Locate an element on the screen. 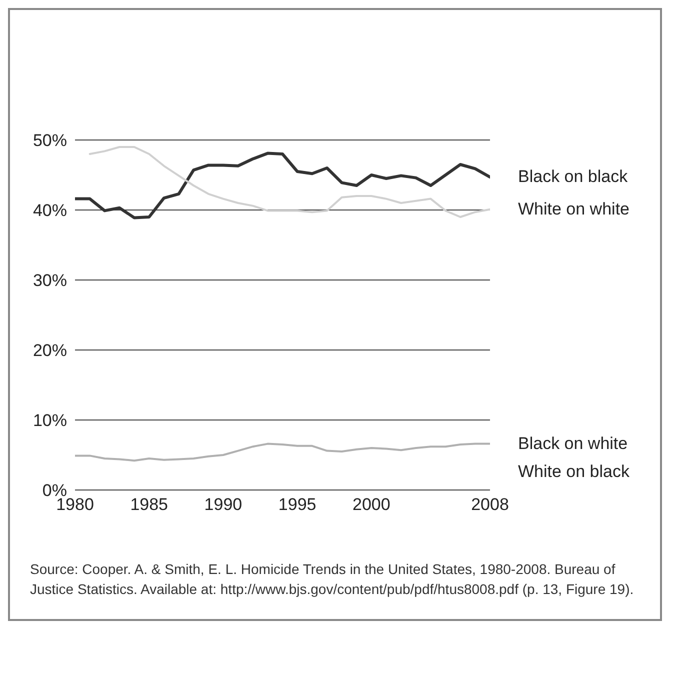 Image resolution: width=676 pixels, height=691 pixels. series-label: Black on black is located at coordinates (573, 176).